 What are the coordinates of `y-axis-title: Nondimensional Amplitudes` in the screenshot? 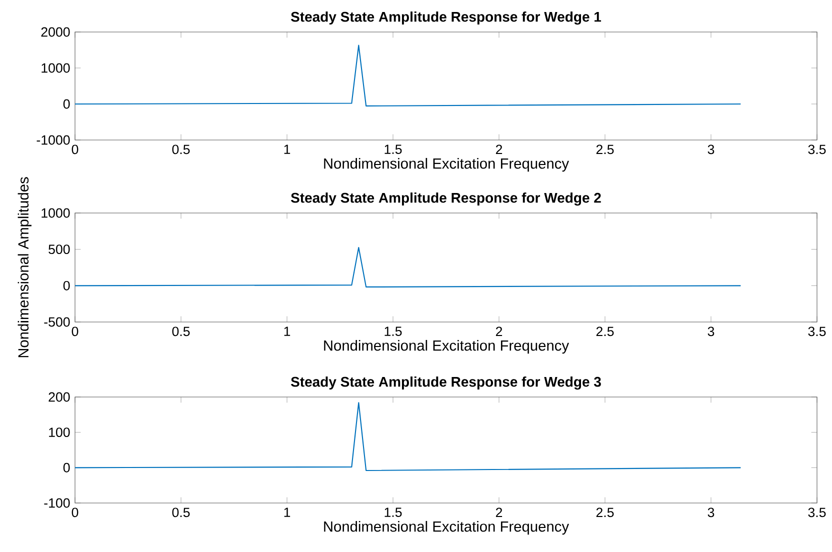 It's located at (25, 267).